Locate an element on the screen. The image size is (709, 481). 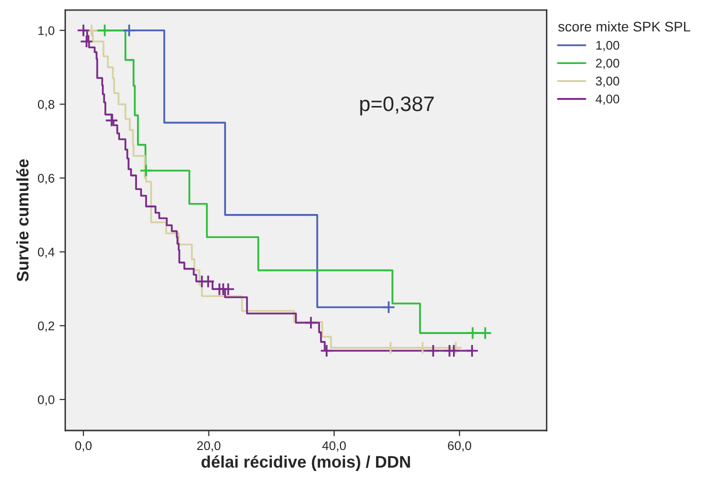
legend-label: 4,00 is located at coordinates (608, 99).